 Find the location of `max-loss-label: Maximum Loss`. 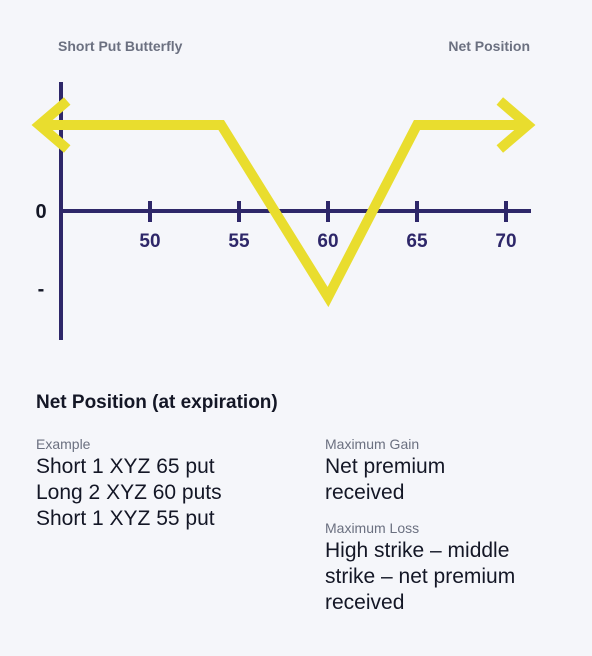

max-loss-label: Maximum Loss is located at coordinates (372, 528).